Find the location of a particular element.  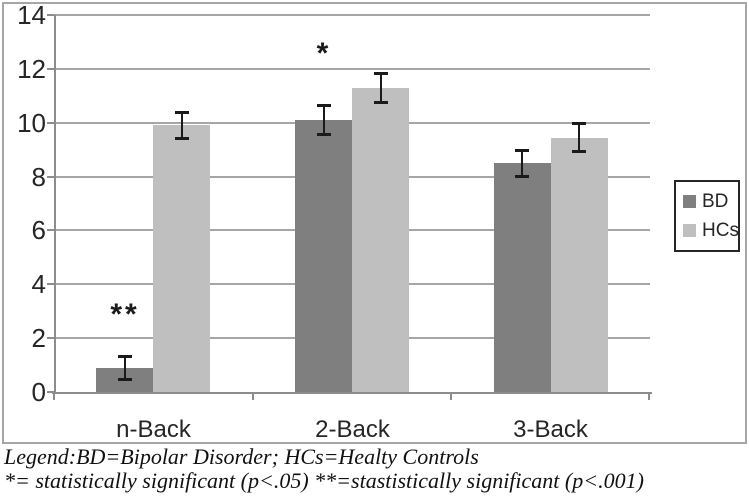

chart-legend: BD HCs is located at coordinates (707, 216).